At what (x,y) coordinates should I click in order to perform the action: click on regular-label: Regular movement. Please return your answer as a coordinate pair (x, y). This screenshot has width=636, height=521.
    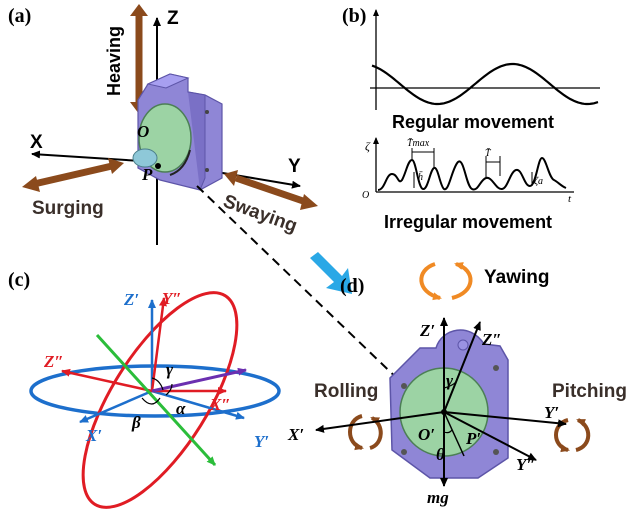
    Looking at the image, I should click on (473, 122).